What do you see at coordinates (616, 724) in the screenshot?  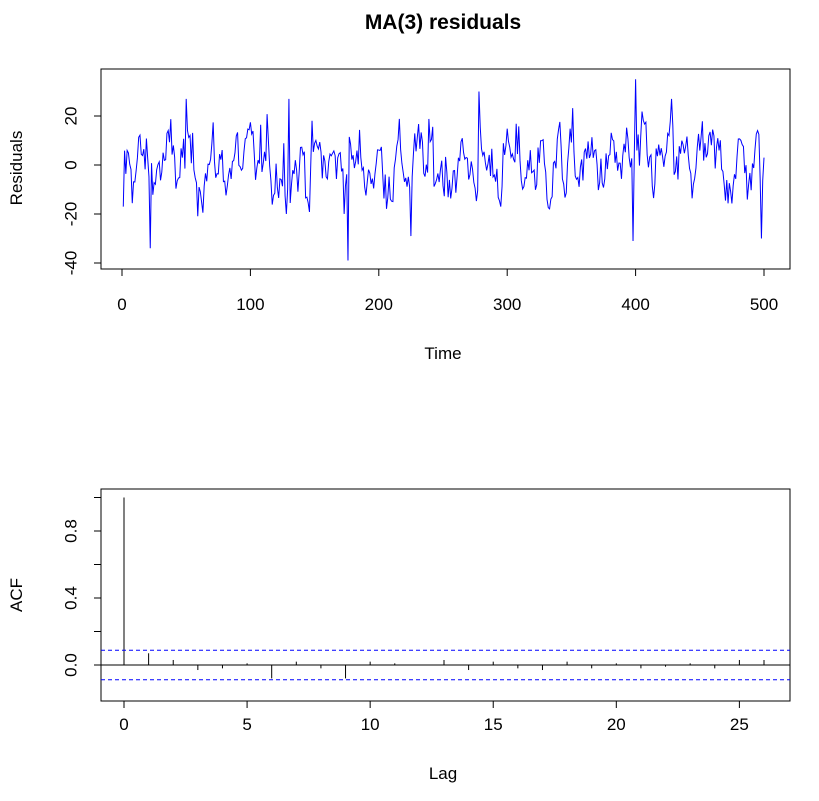 I see `acf-x-tick-label: 20` at bounding box center [616, 724].